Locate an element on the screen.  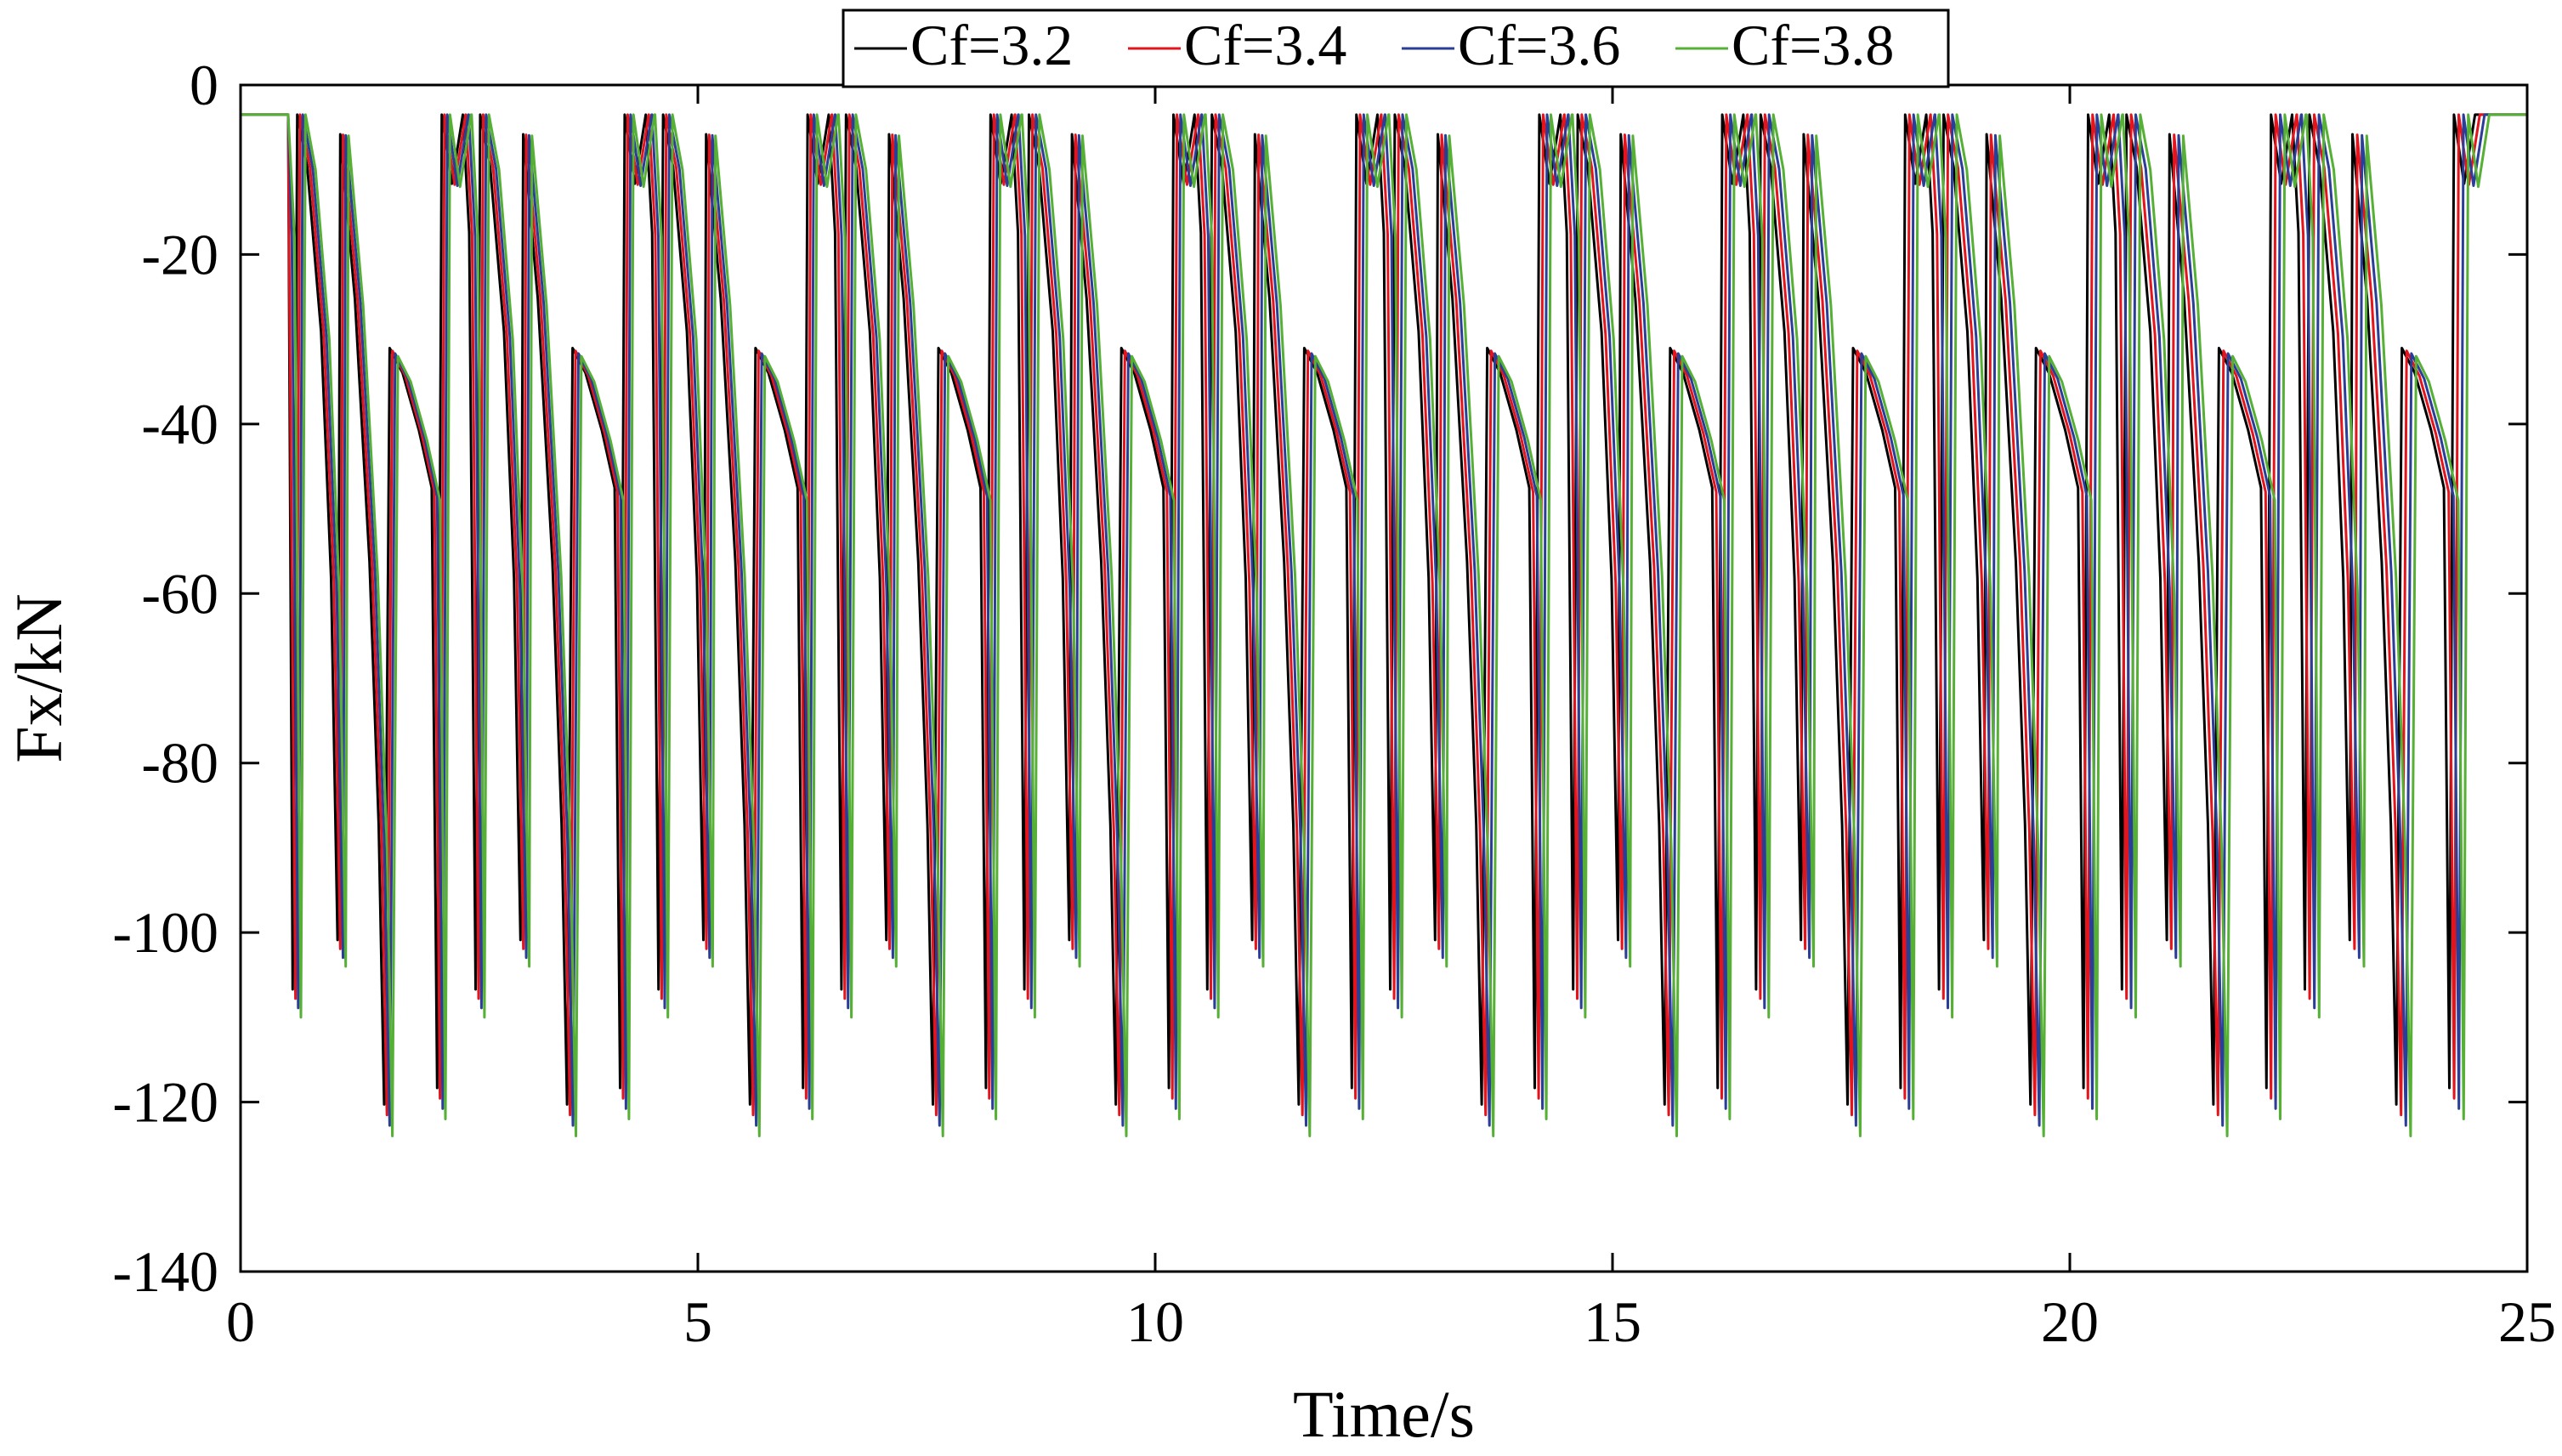
y-tick-label: 0 is located at coordinates (204, 85).